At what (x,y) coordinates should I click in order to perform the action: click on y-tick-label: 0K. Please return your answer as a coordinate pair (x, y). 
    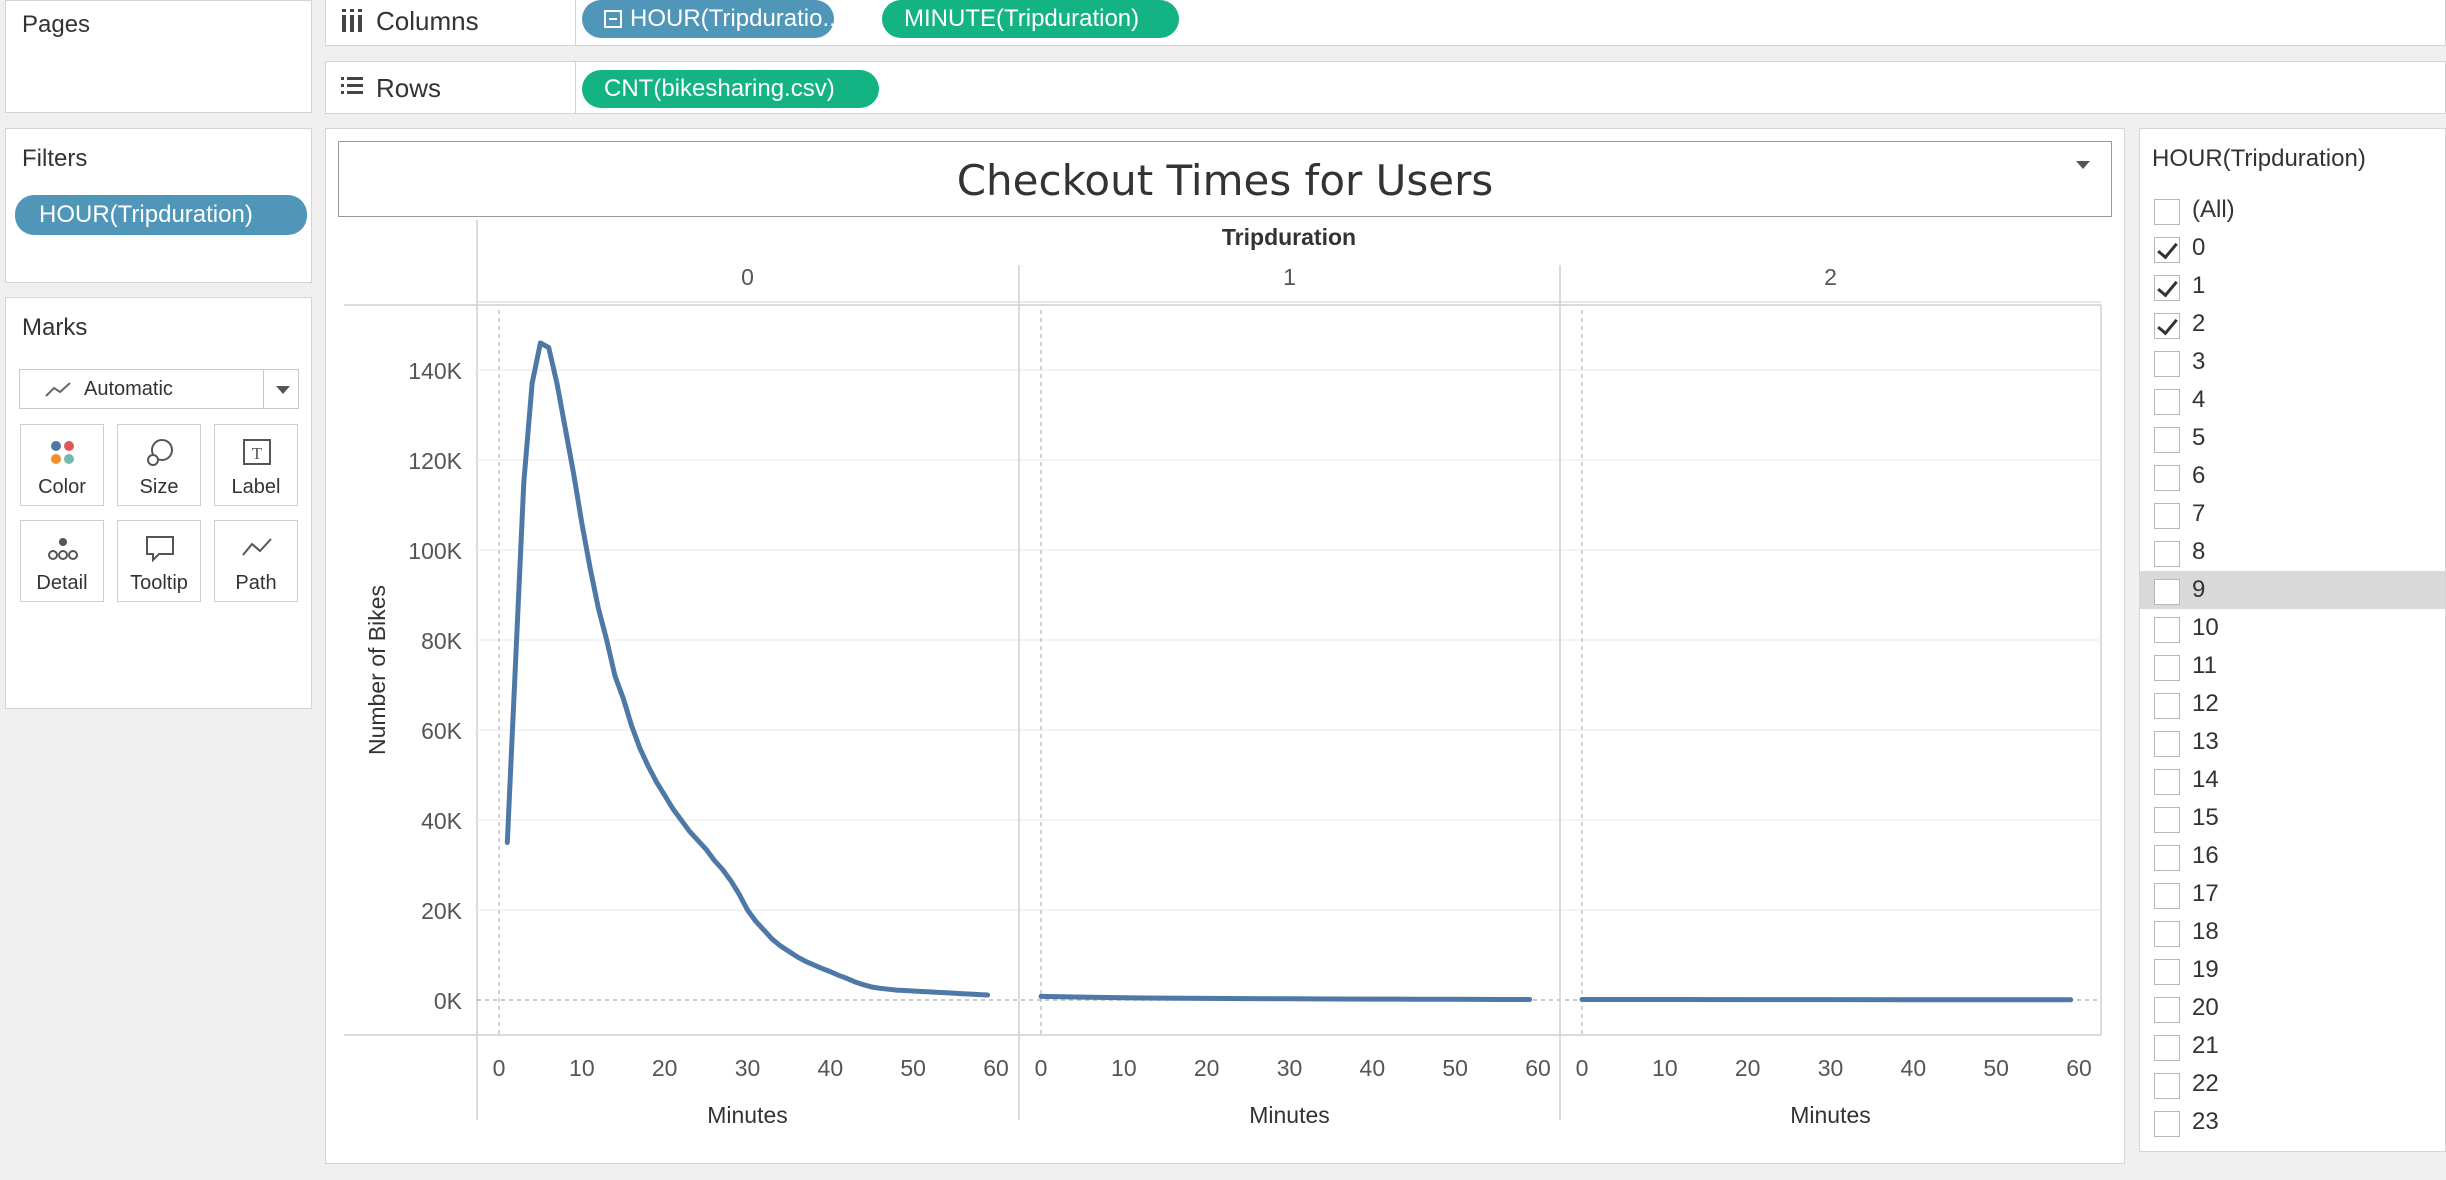
    Looking at the image, I should click on (448, 1001).